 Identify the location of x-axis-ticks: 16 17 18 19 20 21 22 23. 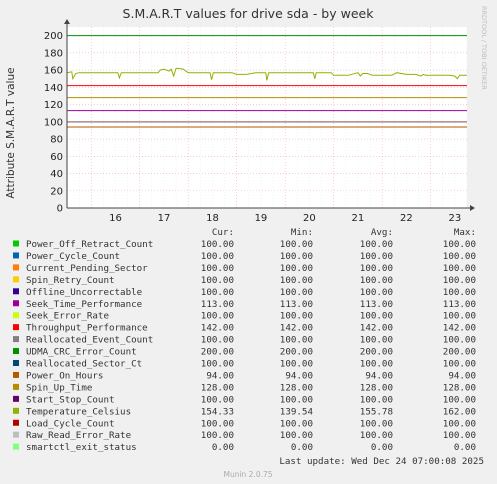
(285, 218).